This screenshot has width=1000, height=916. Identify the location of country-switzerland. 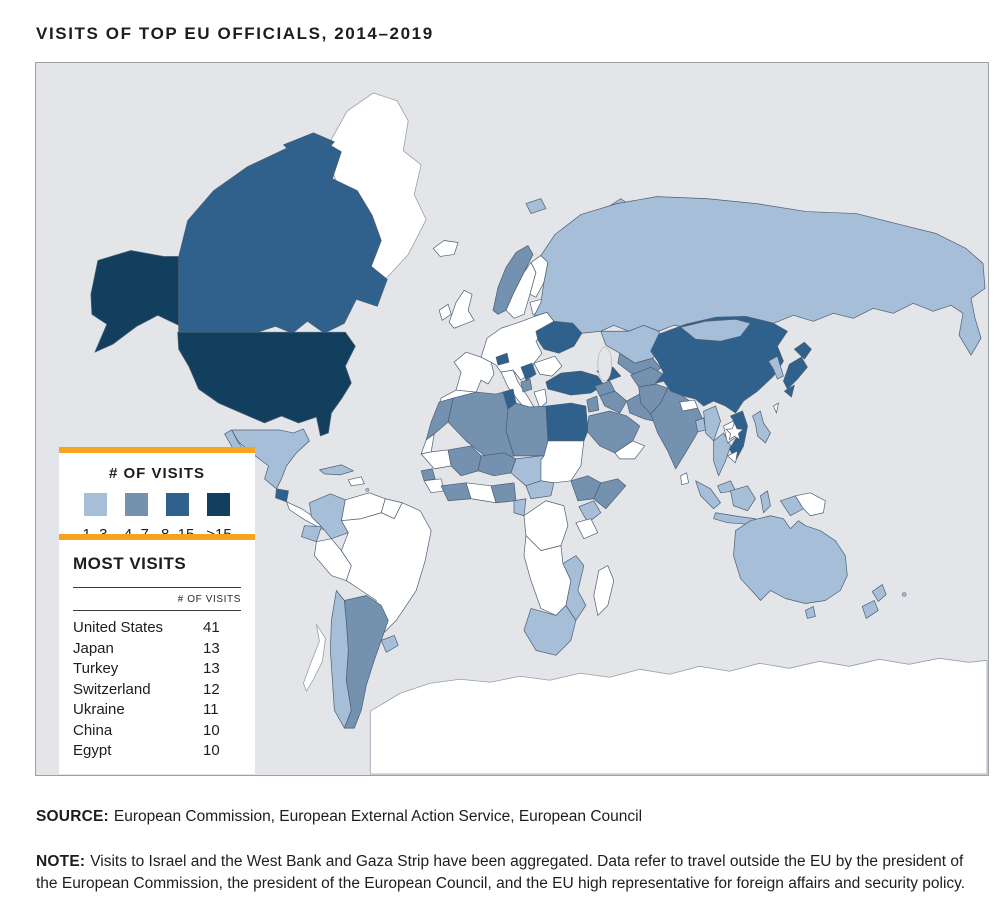
(502, 359).